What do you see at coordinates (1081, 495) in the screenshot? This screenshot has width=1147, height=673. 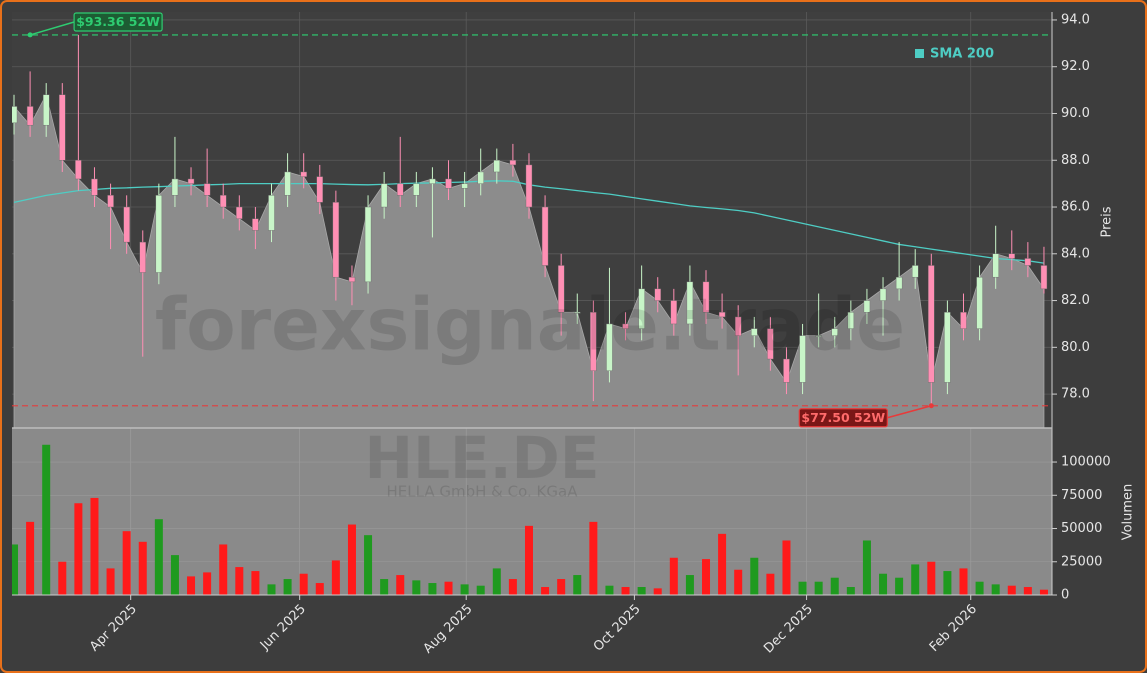 I see `volume-tick-label: 75000` at bounding box center [1081, 495].